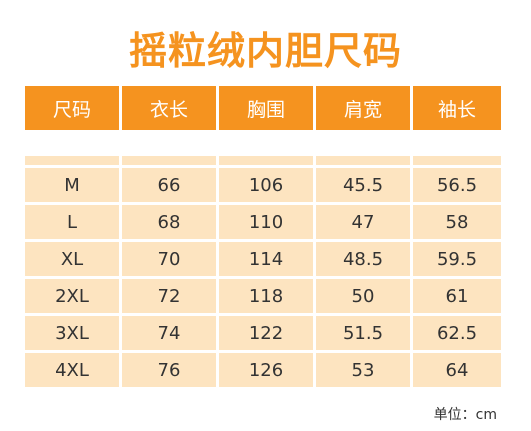 The height and width of the screenshot is (431, 531). What do you see at coordinates (465, 415) in the screenshot?
I see `unit-label: 单位：cm` at bounding box center [465, 415].